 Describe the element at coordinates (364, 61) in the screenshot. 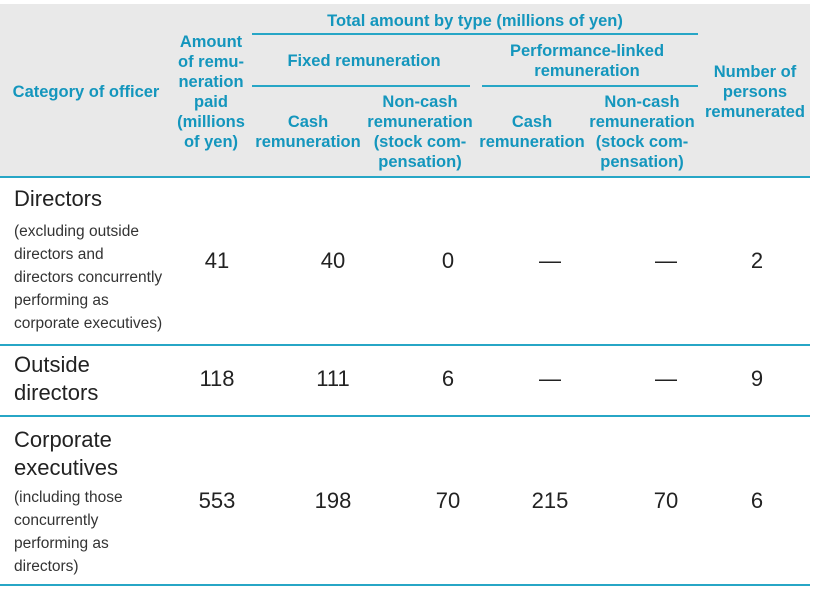

I see `header-fixed: Fixed remuneration` at that location.